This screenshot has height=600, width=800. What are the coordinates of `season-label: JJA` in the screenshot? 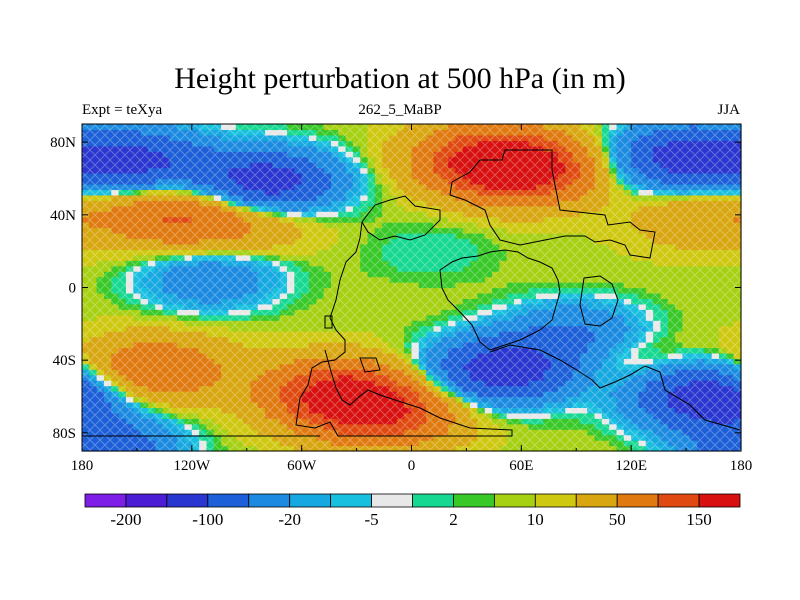 It's located at (728, 110).